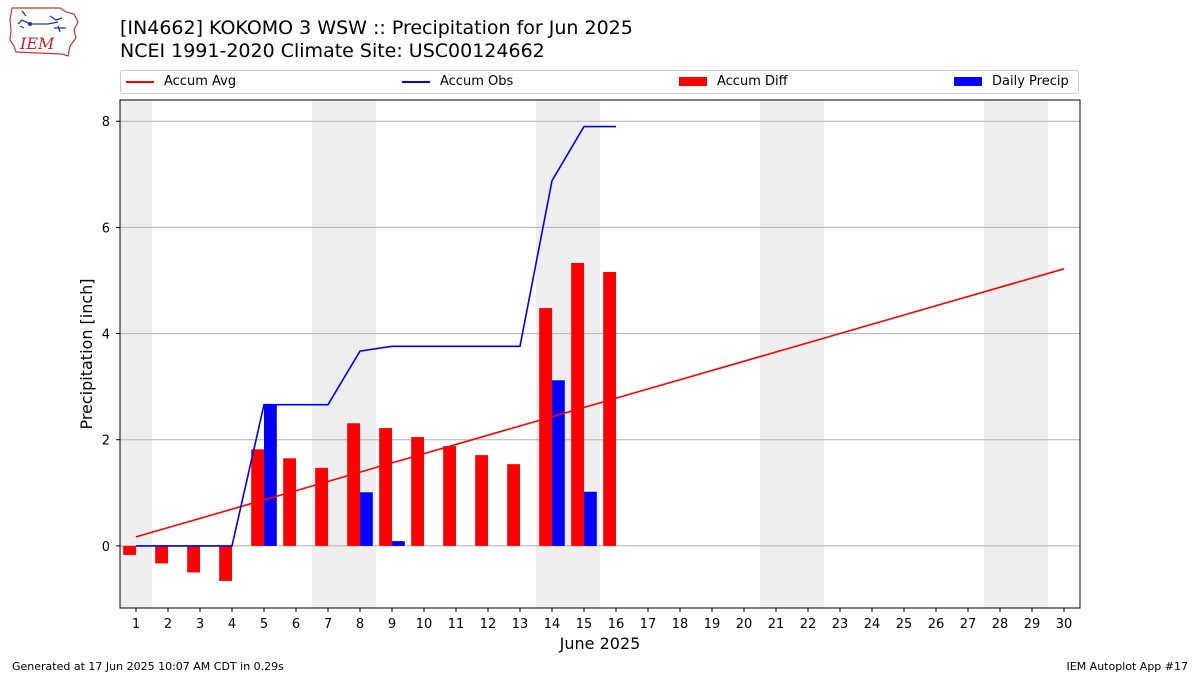 The width and height of the screenshot is (1200, 675). What do you see at coordinates (808, 624) in the screenshot?
I see `x-tick-label: 22` at bounding box center [808, 624].